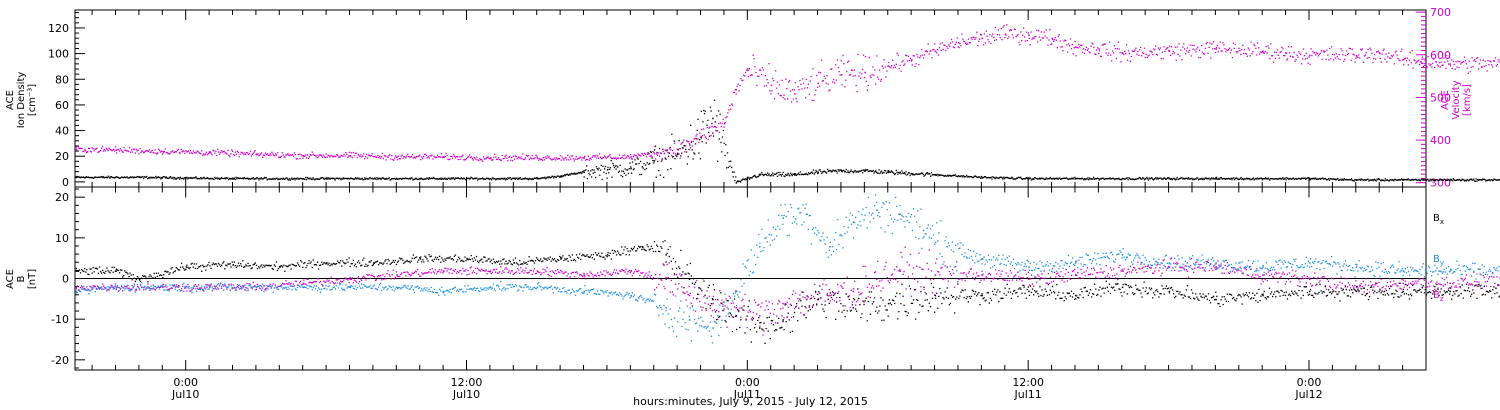  What do you see at coordinates (62, 131) in the screenshot?
I see `y-tick-label: 40` at bounding box center [62, 131].